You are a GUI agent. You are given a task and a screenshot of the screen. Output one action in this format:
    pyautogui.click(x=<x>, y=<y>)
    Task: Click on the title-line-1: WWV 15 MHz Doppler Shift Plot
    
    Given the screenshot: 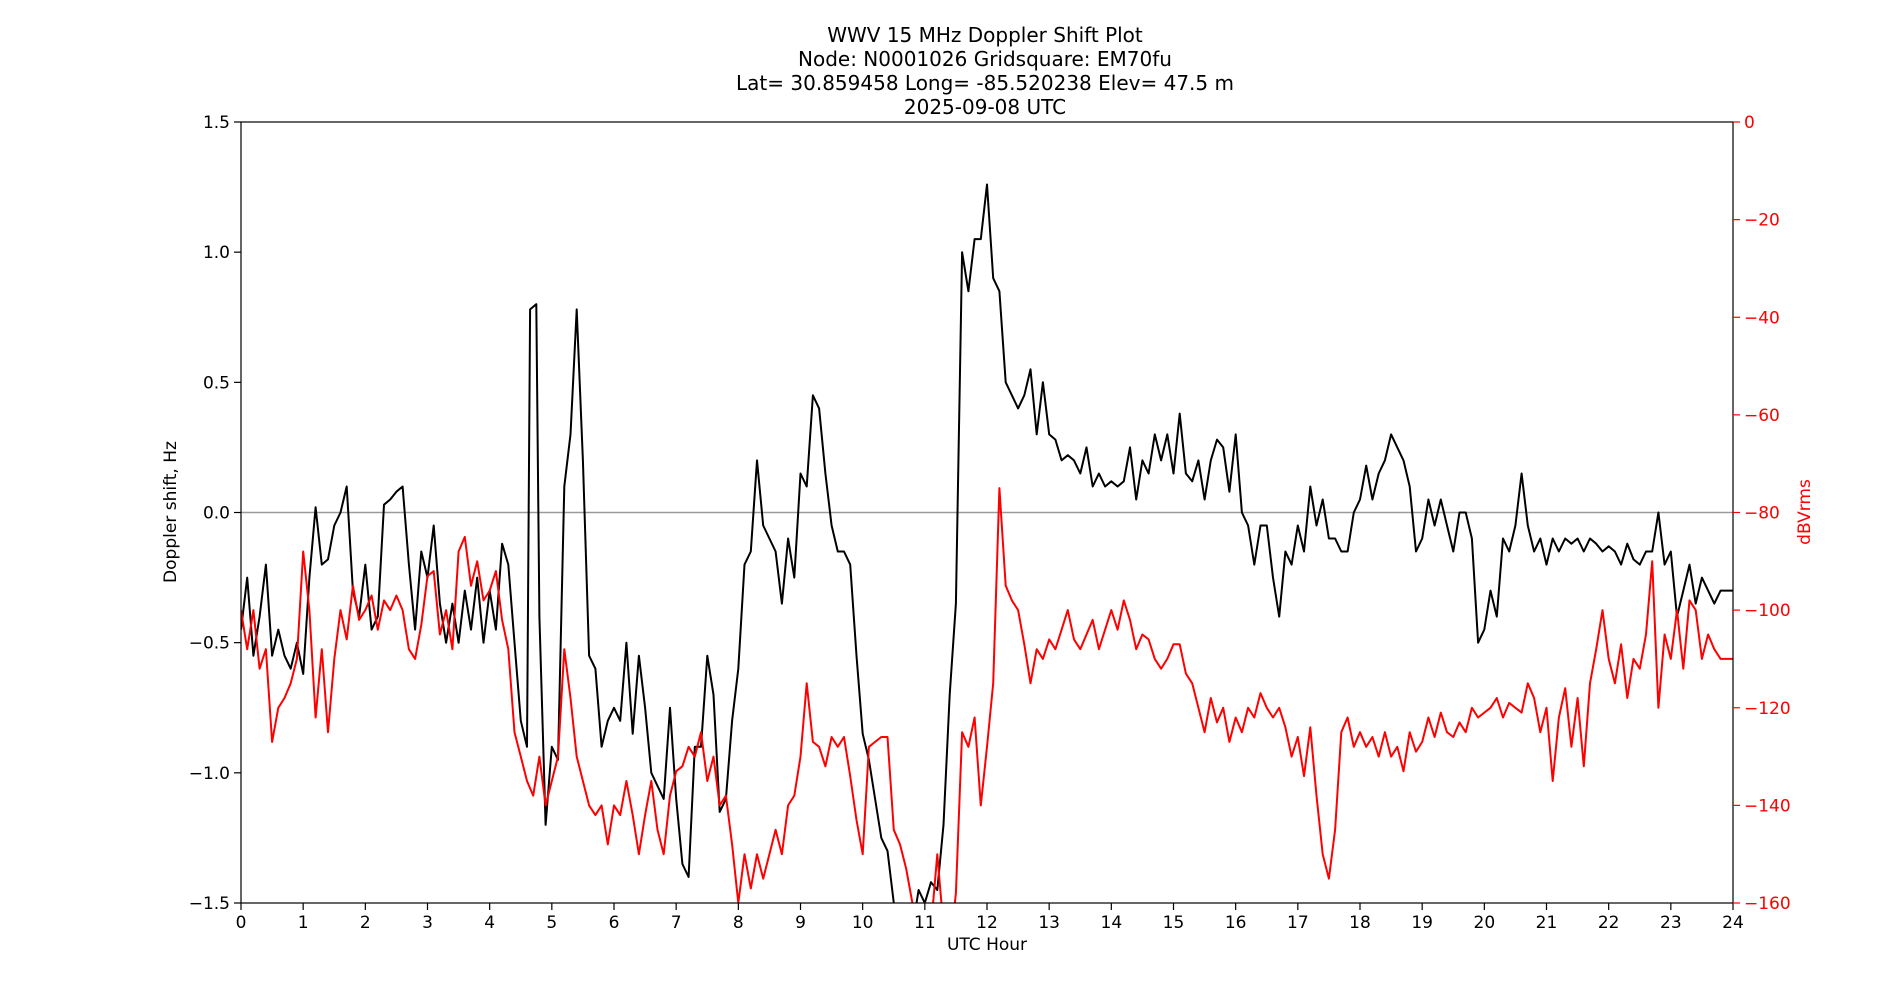 What is the action you would take?
    pyautogui.click(x=985, y=35)
    